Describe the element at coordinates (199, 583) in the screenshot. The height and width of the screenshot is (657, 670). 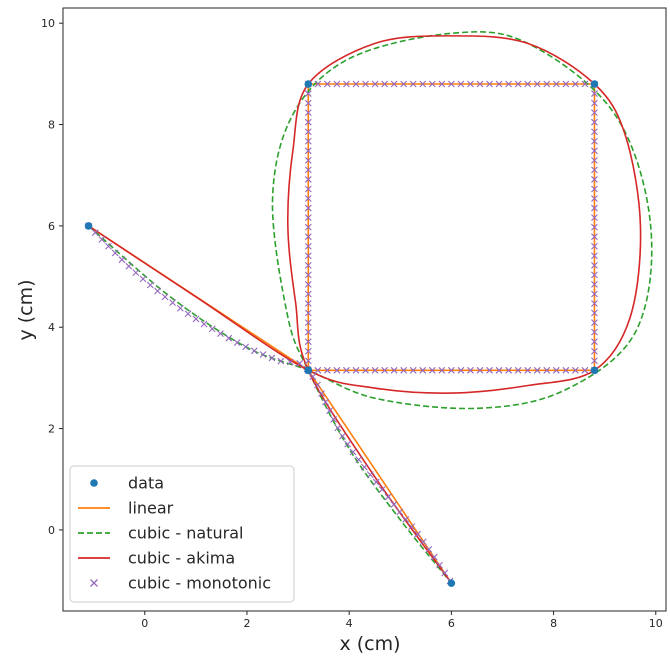
I see `legend-entry-label: cubic - monotonic` at that location.